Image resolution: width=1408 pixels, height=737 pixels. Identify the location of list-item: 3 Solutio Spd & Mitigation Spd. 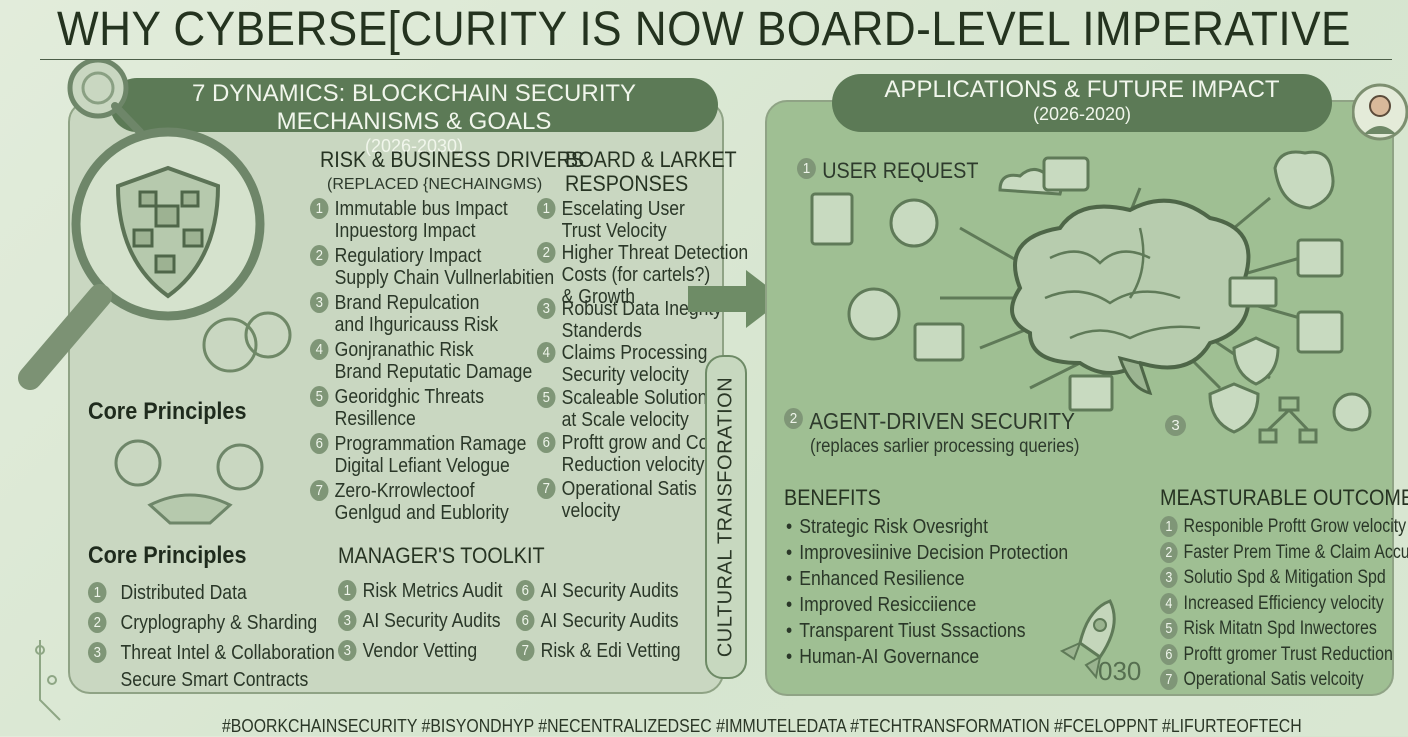
(1273, 578).